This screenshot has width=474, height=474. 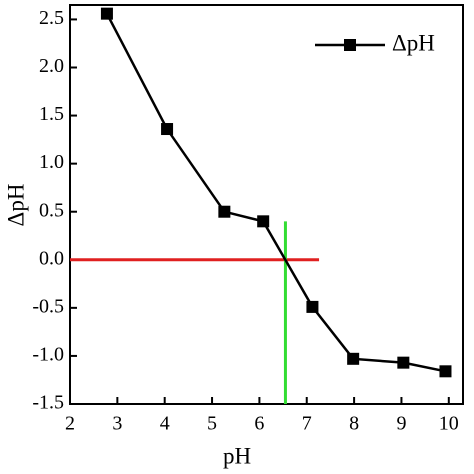 What do you see at coordinates (237, 455) in the screenshot?
I see `x-axis-title: pH` at bounding box center [237, 455].